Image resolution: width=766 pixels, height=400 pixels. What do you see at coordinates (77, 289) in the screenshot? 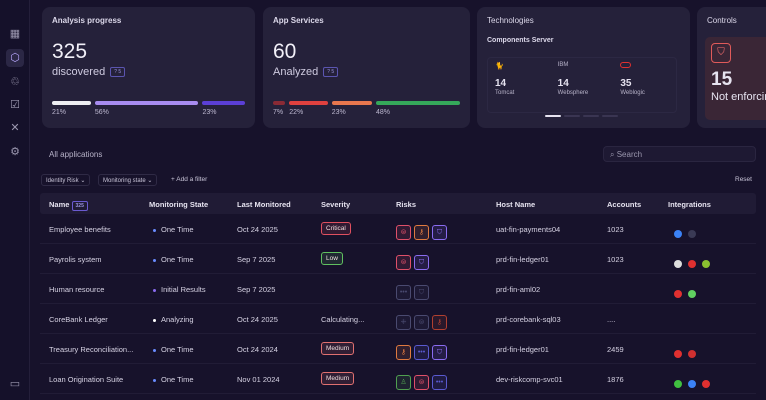
I see `app-name: Human resource` at bounding box center [77, 289].